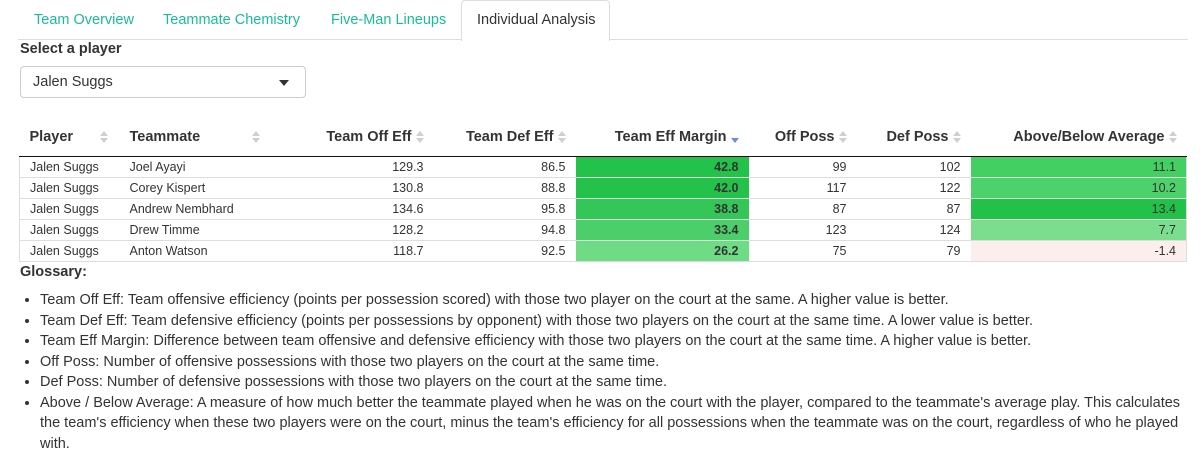 This screenshot has width=1200, height=454. What do you see at coordinates (353, 250) in the screenshot?
I see `cell-team-off-eff: 118.7` at bounding box center [353, 250].